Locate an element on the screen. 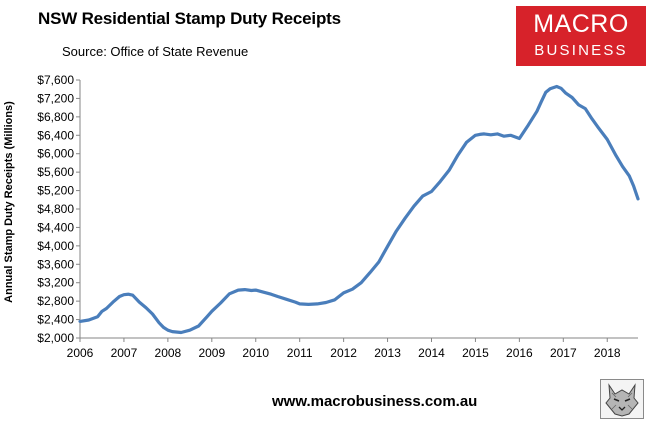  logo-line-1: MACRO is located at coordinates (581, 24).